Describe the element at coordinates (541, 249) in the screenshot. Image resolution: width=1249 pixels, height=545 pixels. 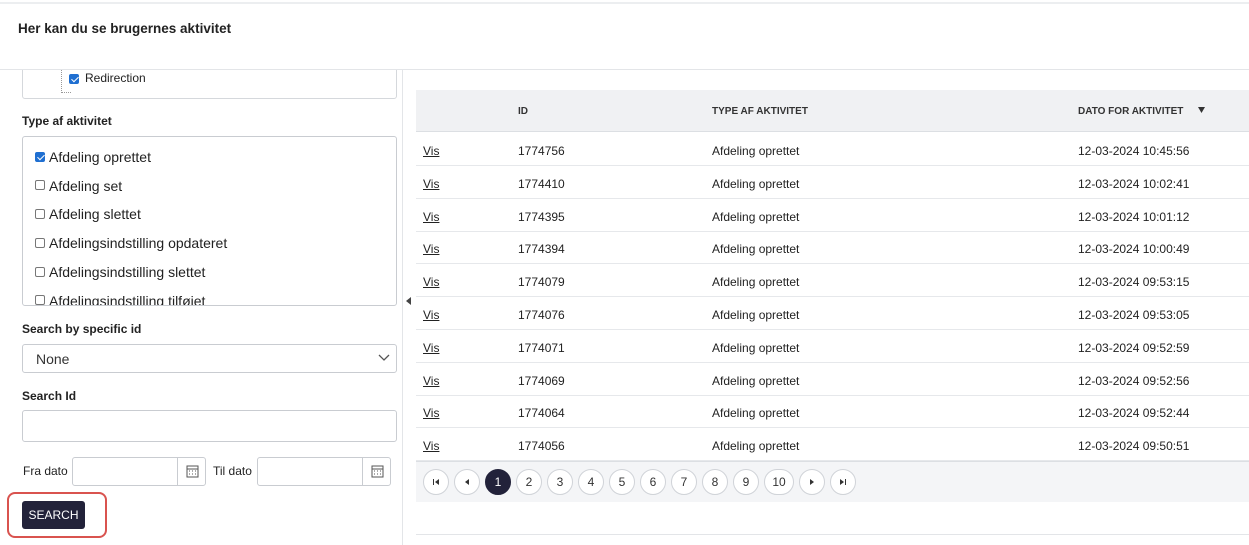
I see `table-cell: 1774394` at that location.